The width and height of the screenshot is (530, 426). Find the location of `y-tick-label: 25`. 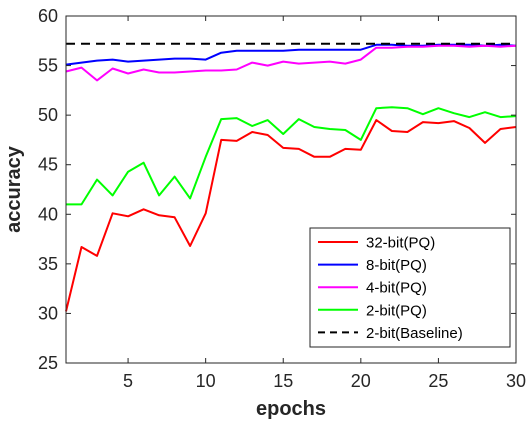

y-tick-label: 25 is located at coordinates (48, 363).